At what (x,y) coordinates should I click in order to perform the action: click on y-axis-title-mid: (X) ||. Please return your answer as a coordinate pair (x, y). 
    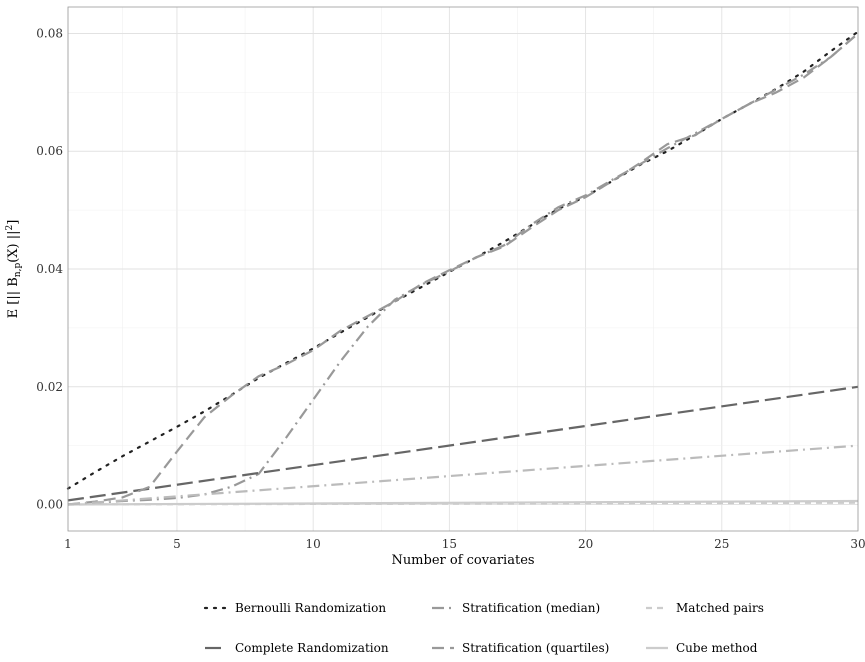
    Looking at the image, I should click on (13, 246).